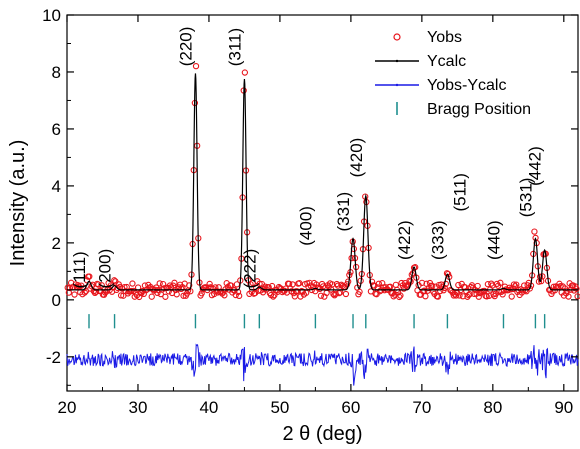  What do you see at coordinates (53, 357) in the screenshot?
I see `y-tick-label: -2` at bounding box center [53, 357].